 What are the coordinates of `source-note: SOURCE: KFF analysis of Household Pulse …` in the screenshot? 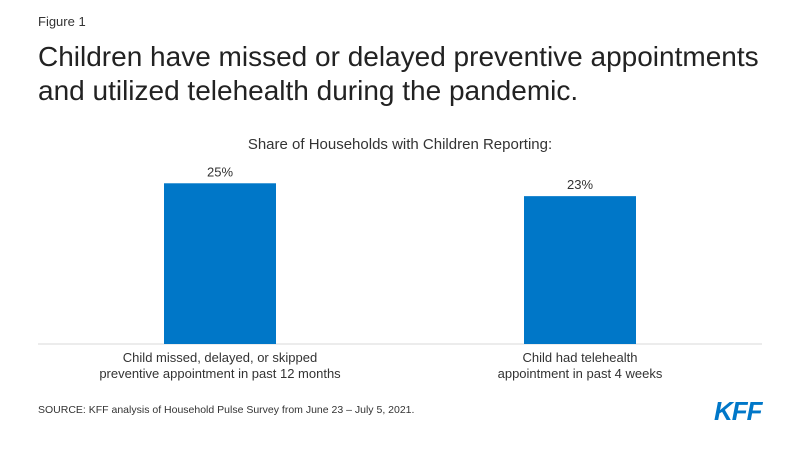 It's located at (226, 410).